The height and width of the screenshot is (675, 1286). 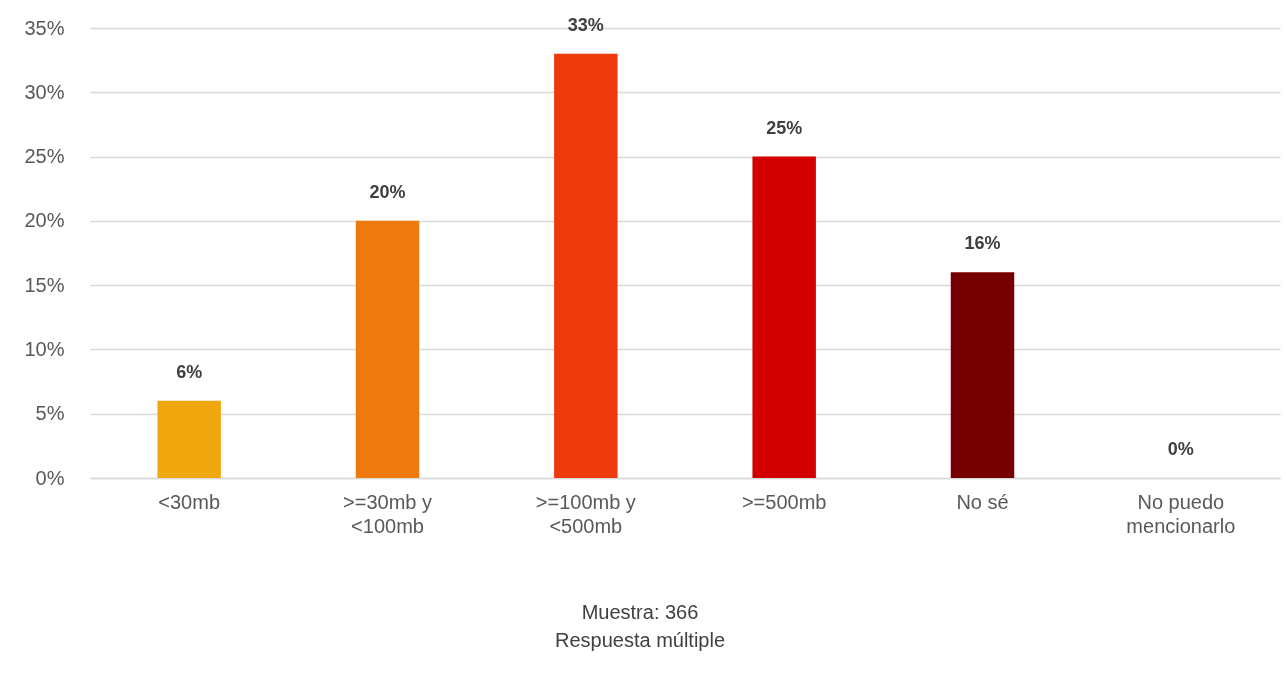 I want to click on y-tick-label: 10%, so click(x=44, y=348).